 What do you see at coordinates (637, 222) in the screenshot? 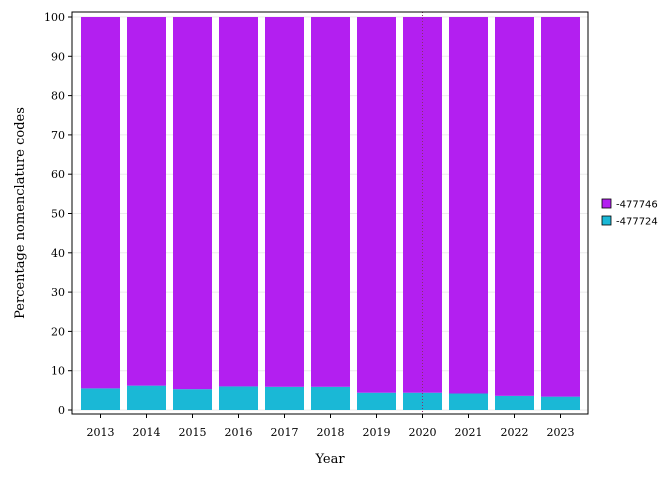
I see `legend-label: -477724` at bounding box center [637, 222].